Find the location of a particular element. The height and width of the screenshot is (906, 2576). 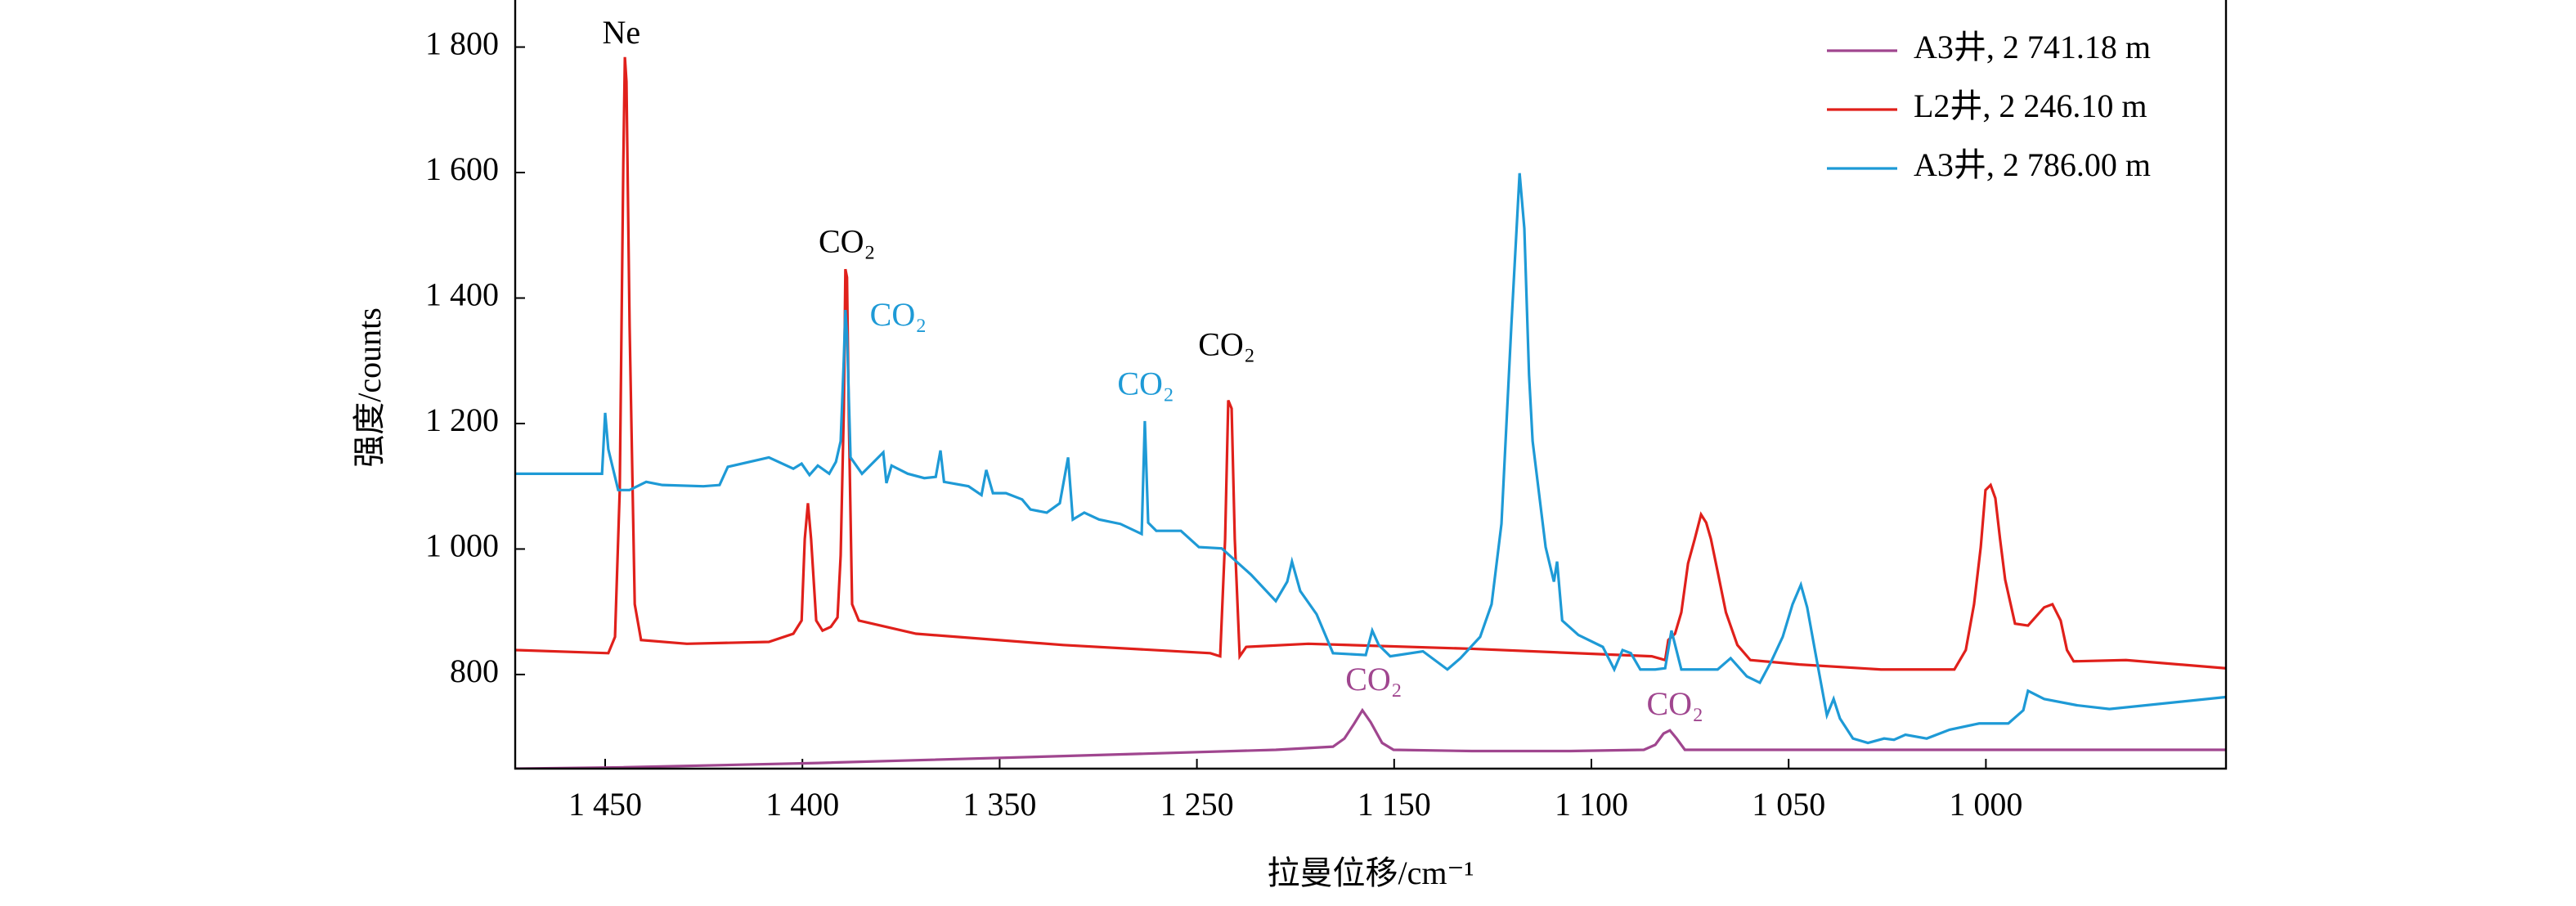

y-axis-label: 强度/counts is located at coordinates (369, 387).